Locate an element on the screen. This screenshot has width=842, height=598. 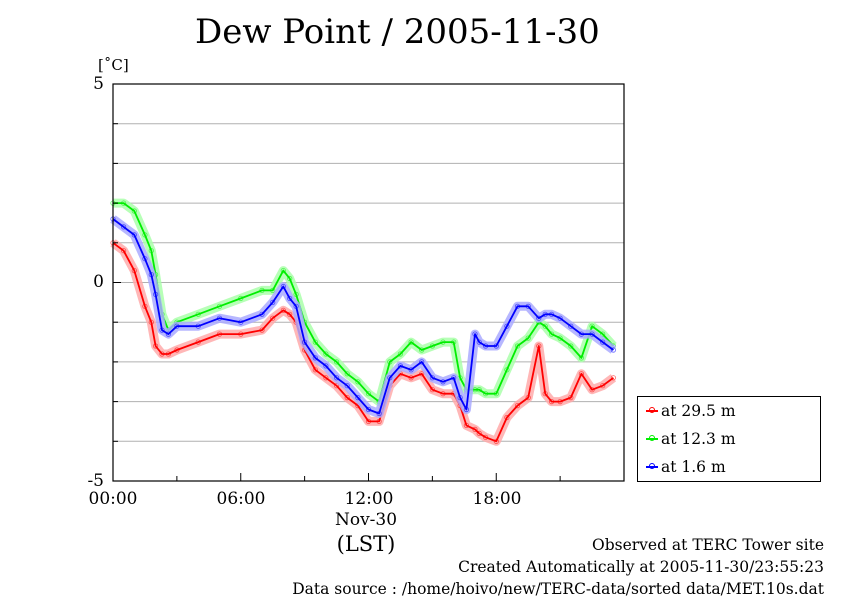
x-axis-label: (LST) is located at coordinates (366, 544).